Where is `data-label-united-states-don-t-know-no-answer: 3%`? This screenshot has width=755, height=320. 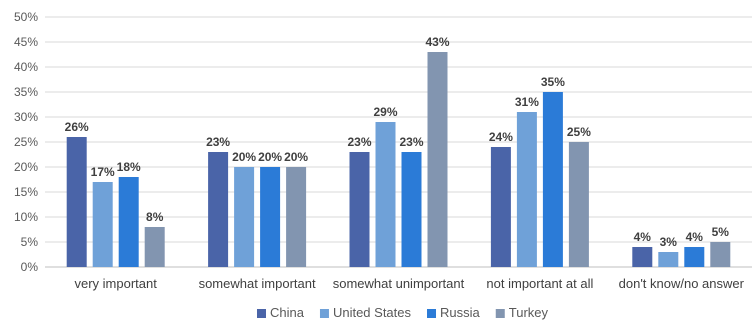
data-label-united-states-don-t-know-no-answer: 3% is located at coordinates (669, 242).